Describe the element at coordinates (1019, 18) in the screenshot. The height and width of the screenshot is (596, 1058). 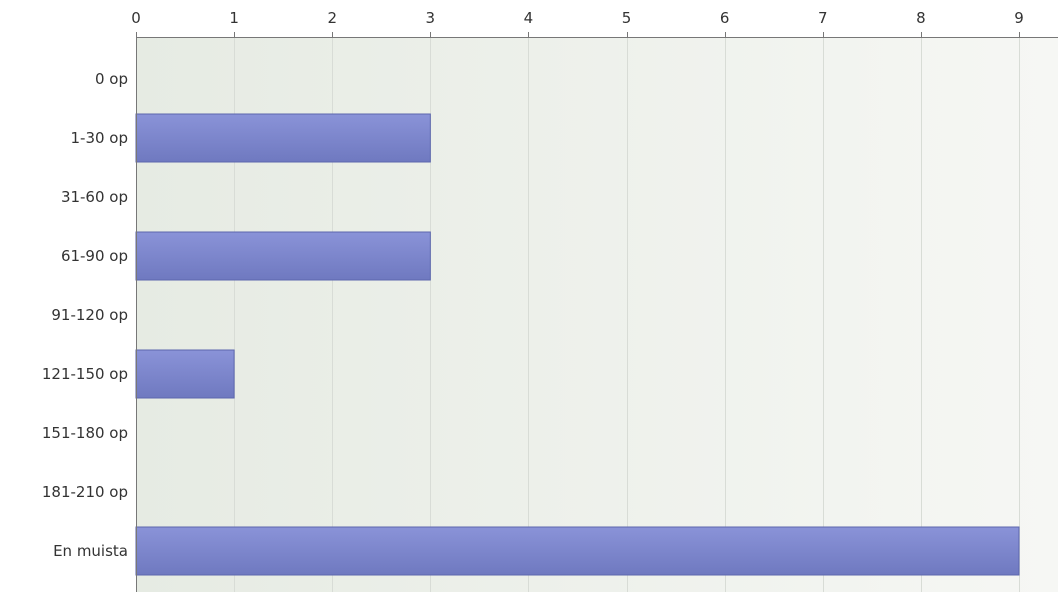
I see `x-tick-label-9: 9` at that location.